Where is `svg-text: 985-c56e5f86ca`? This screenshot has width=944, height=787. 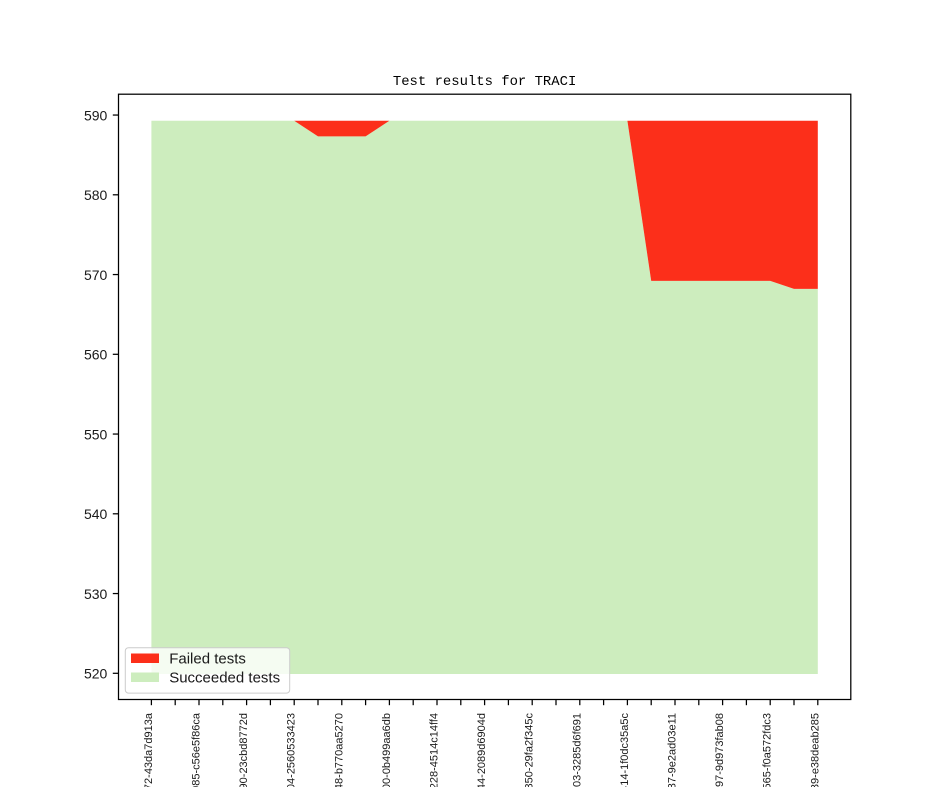 svg-text: 985-c56e5f86ca is located at coordinates (197, 749).